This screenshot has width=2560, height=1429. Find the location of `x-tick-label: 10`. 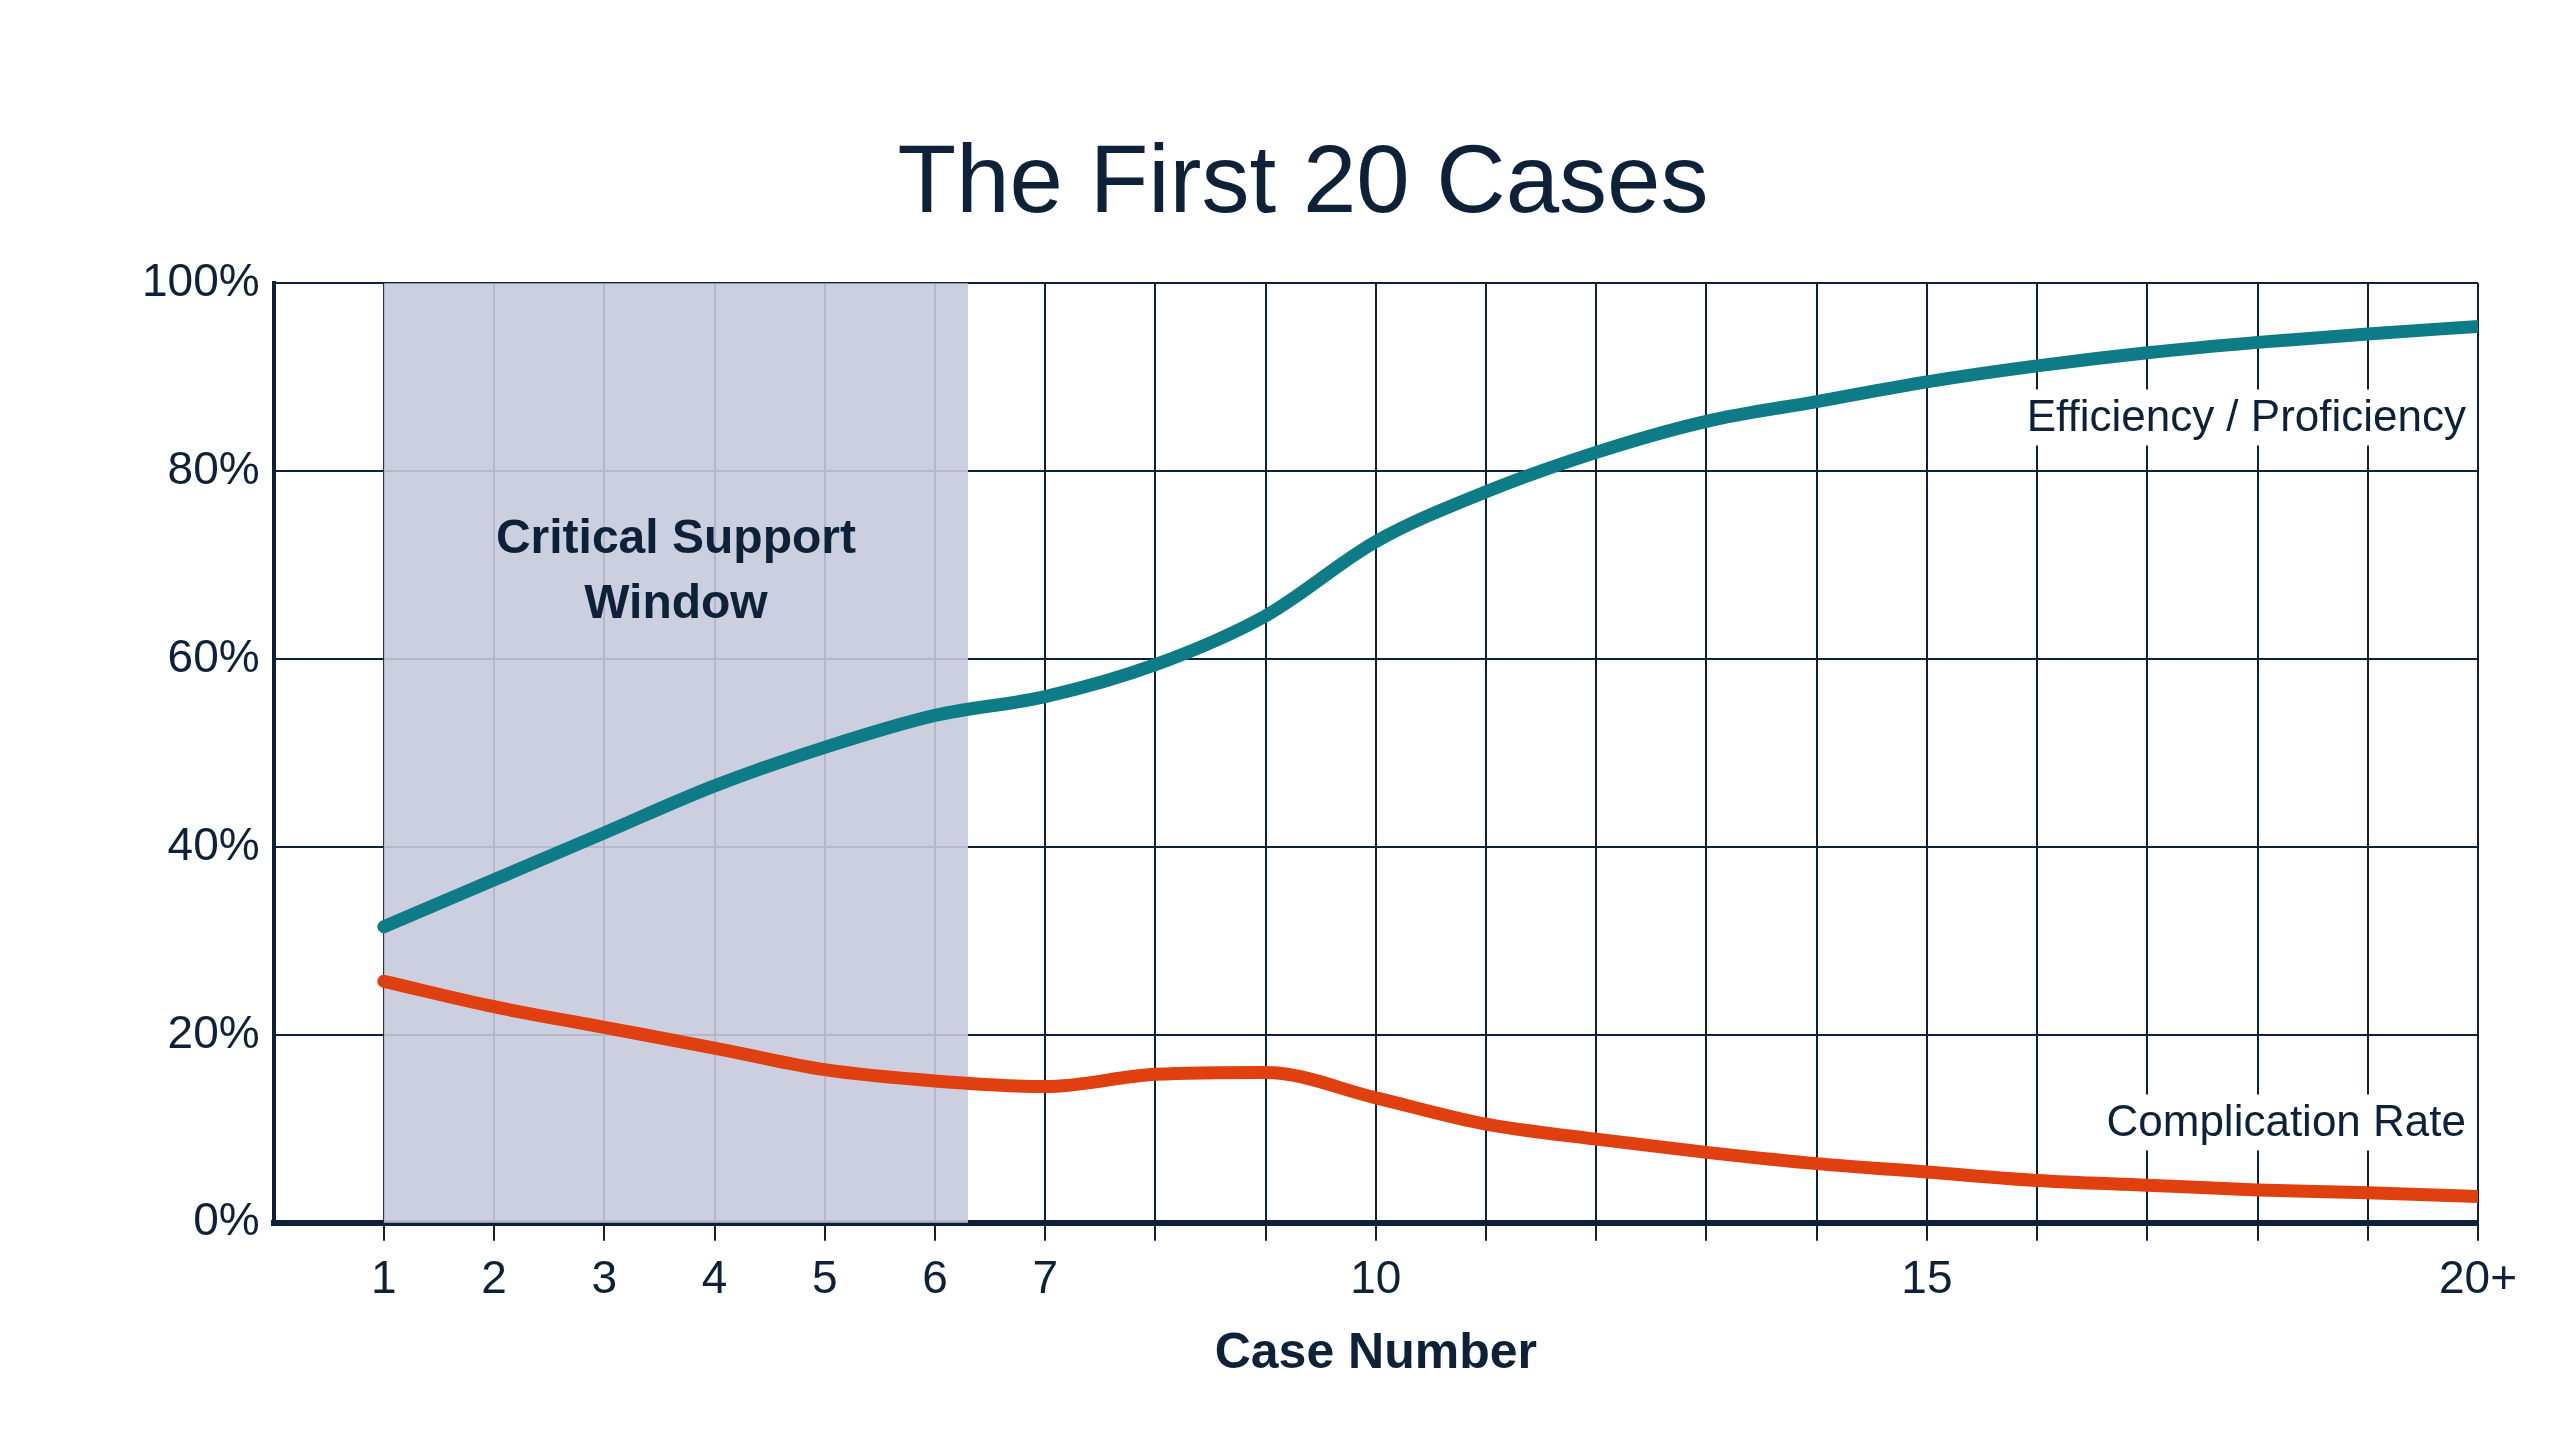

x-tick-label: 10 is located at coordinates (1376, 1277).